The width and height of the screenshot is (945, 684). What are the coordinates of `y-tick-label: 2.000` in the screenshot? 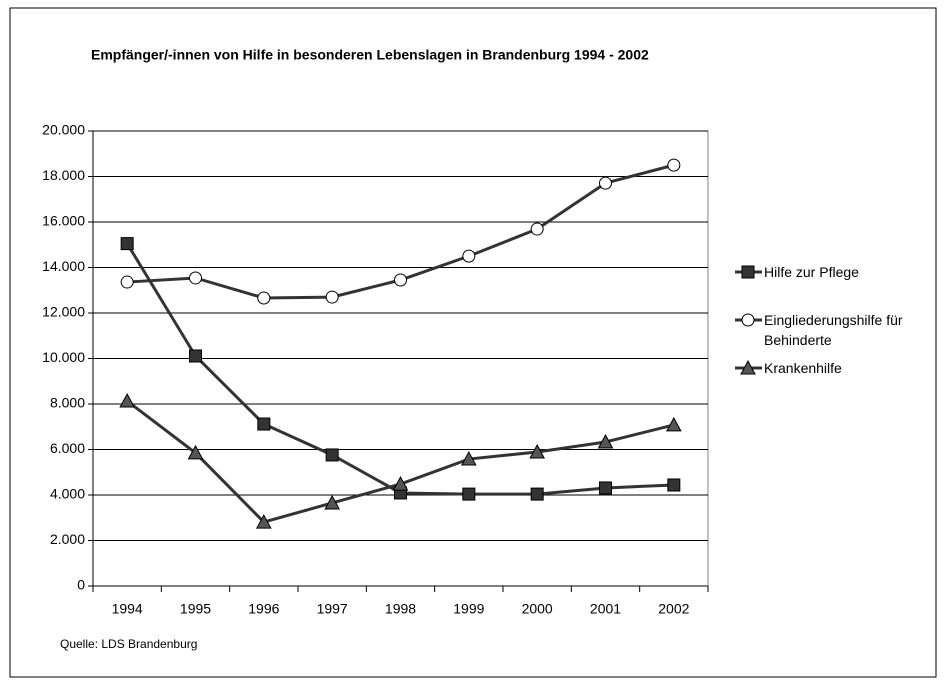 It's located at (67, 539).